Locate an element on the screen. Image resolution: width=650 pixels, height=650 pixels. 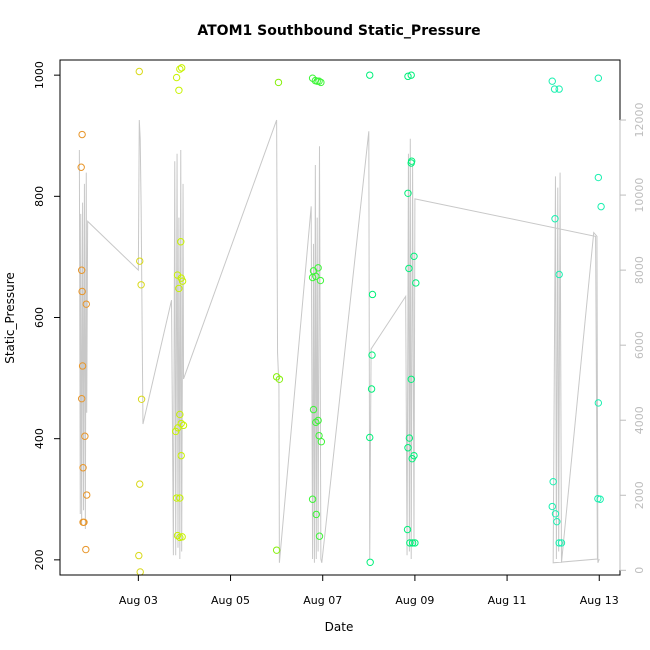
right-y-tick-label-0: 0 is located at coordinates (639, 570).